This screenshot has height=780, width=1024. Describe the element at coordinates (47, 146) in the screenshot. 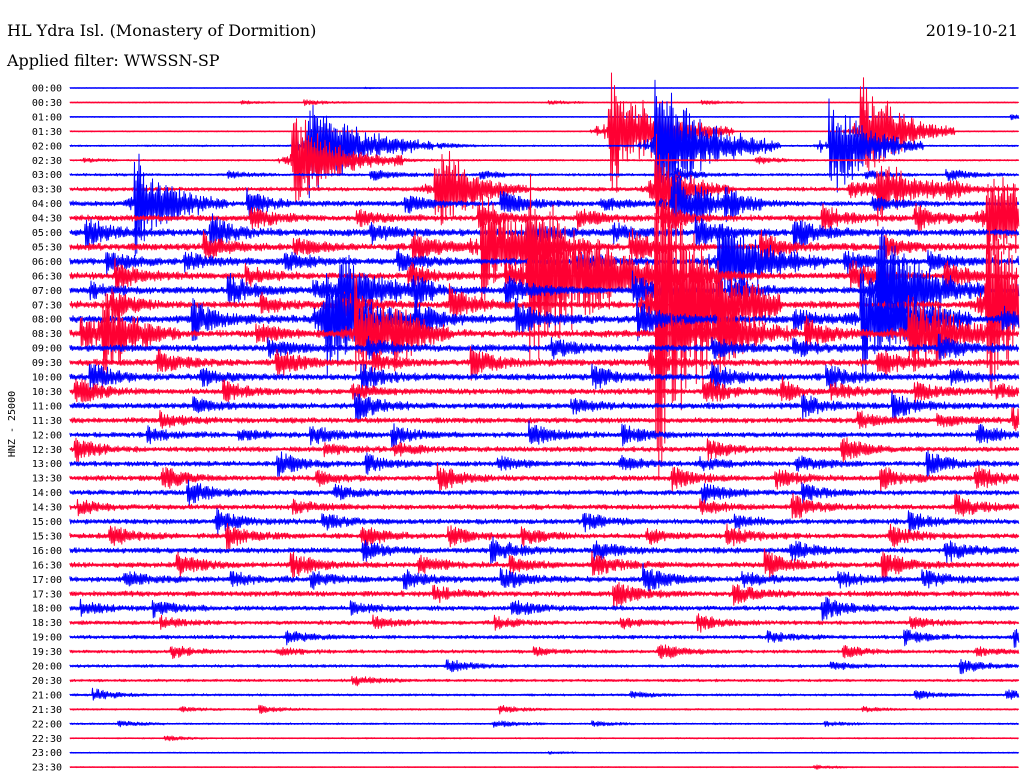

I see `time-tick-label: 02:00` at that location.